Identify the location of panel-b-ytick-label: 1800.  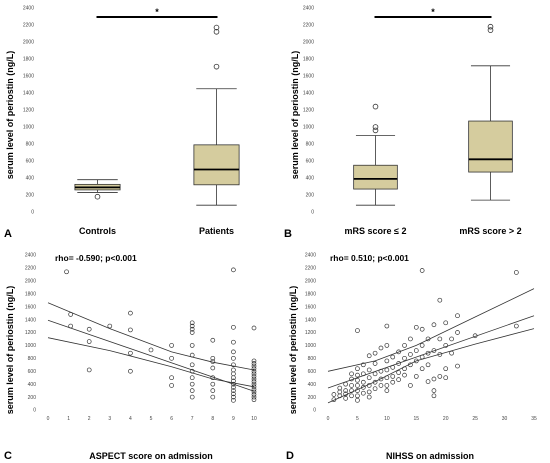
(308, 60).